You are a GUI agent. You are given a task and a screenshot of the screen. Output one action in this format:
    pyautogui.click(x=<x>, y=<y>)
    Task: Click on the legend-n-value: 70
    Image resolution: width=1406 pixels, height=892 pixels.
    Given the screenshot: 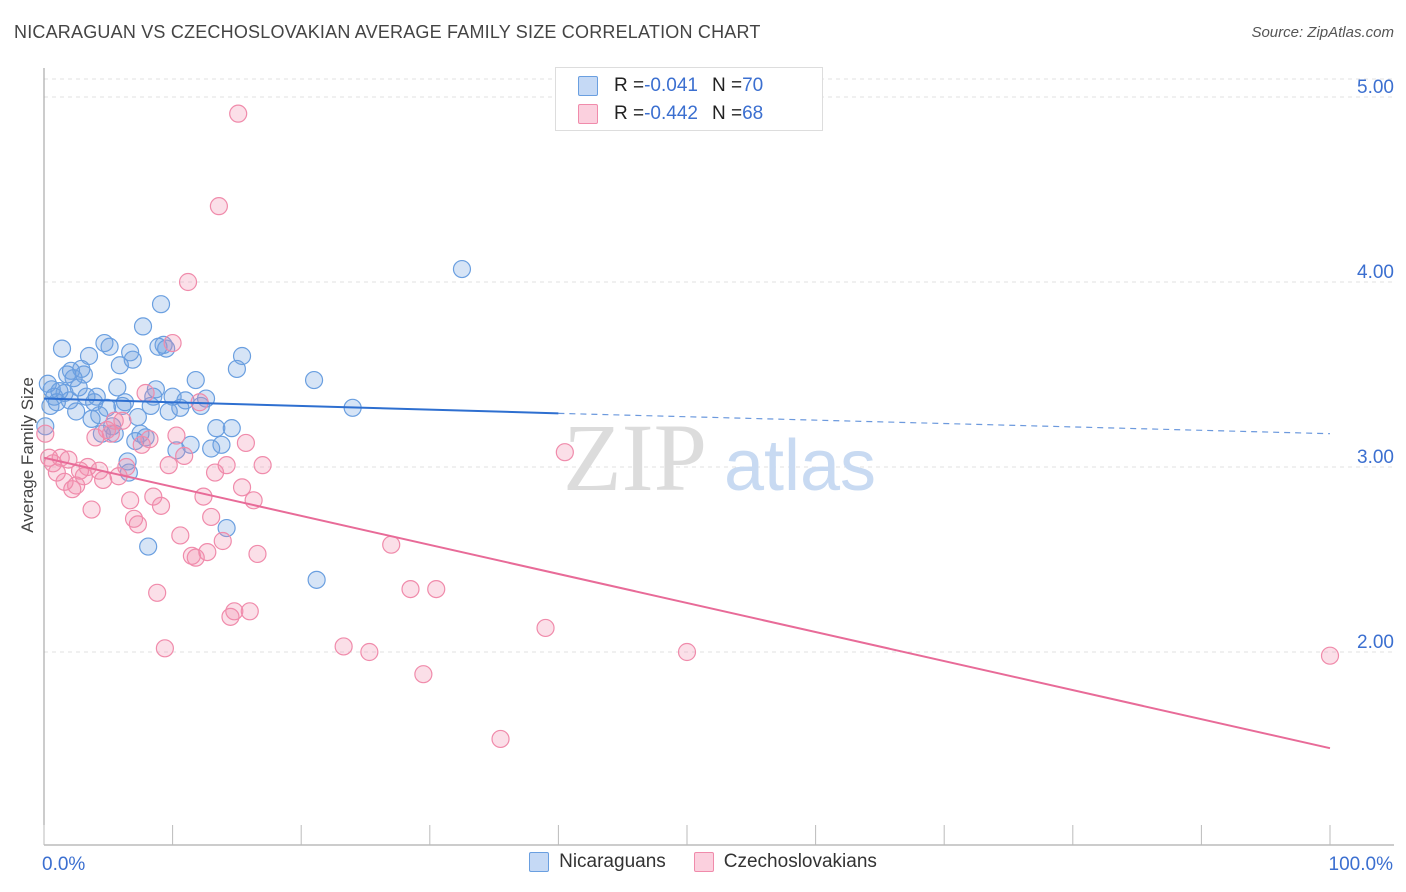 What is the action you would take?
    pyautogui.click(x=753, y=85)
    